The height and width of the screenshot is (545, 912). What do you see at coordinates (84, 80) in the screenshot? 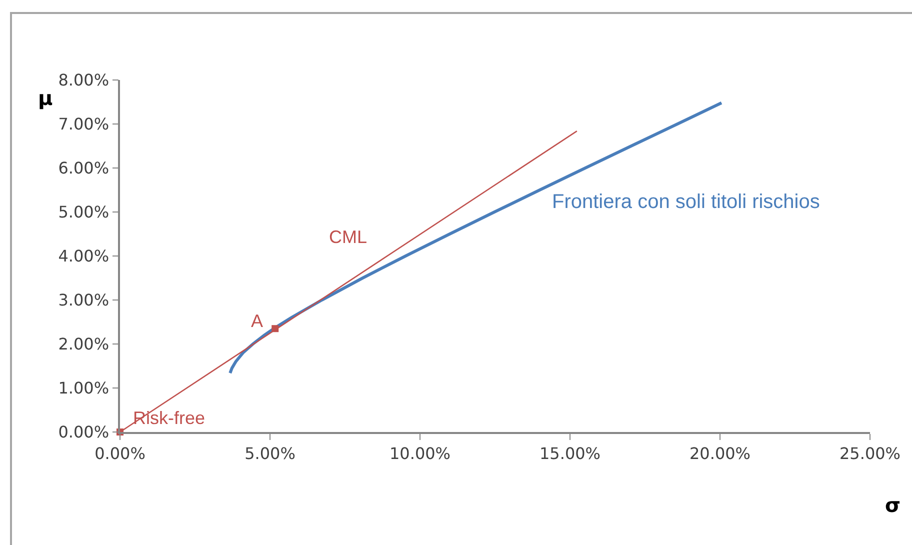
I see `y-tick-label: 8.00%` at bounding box center [84, 80].